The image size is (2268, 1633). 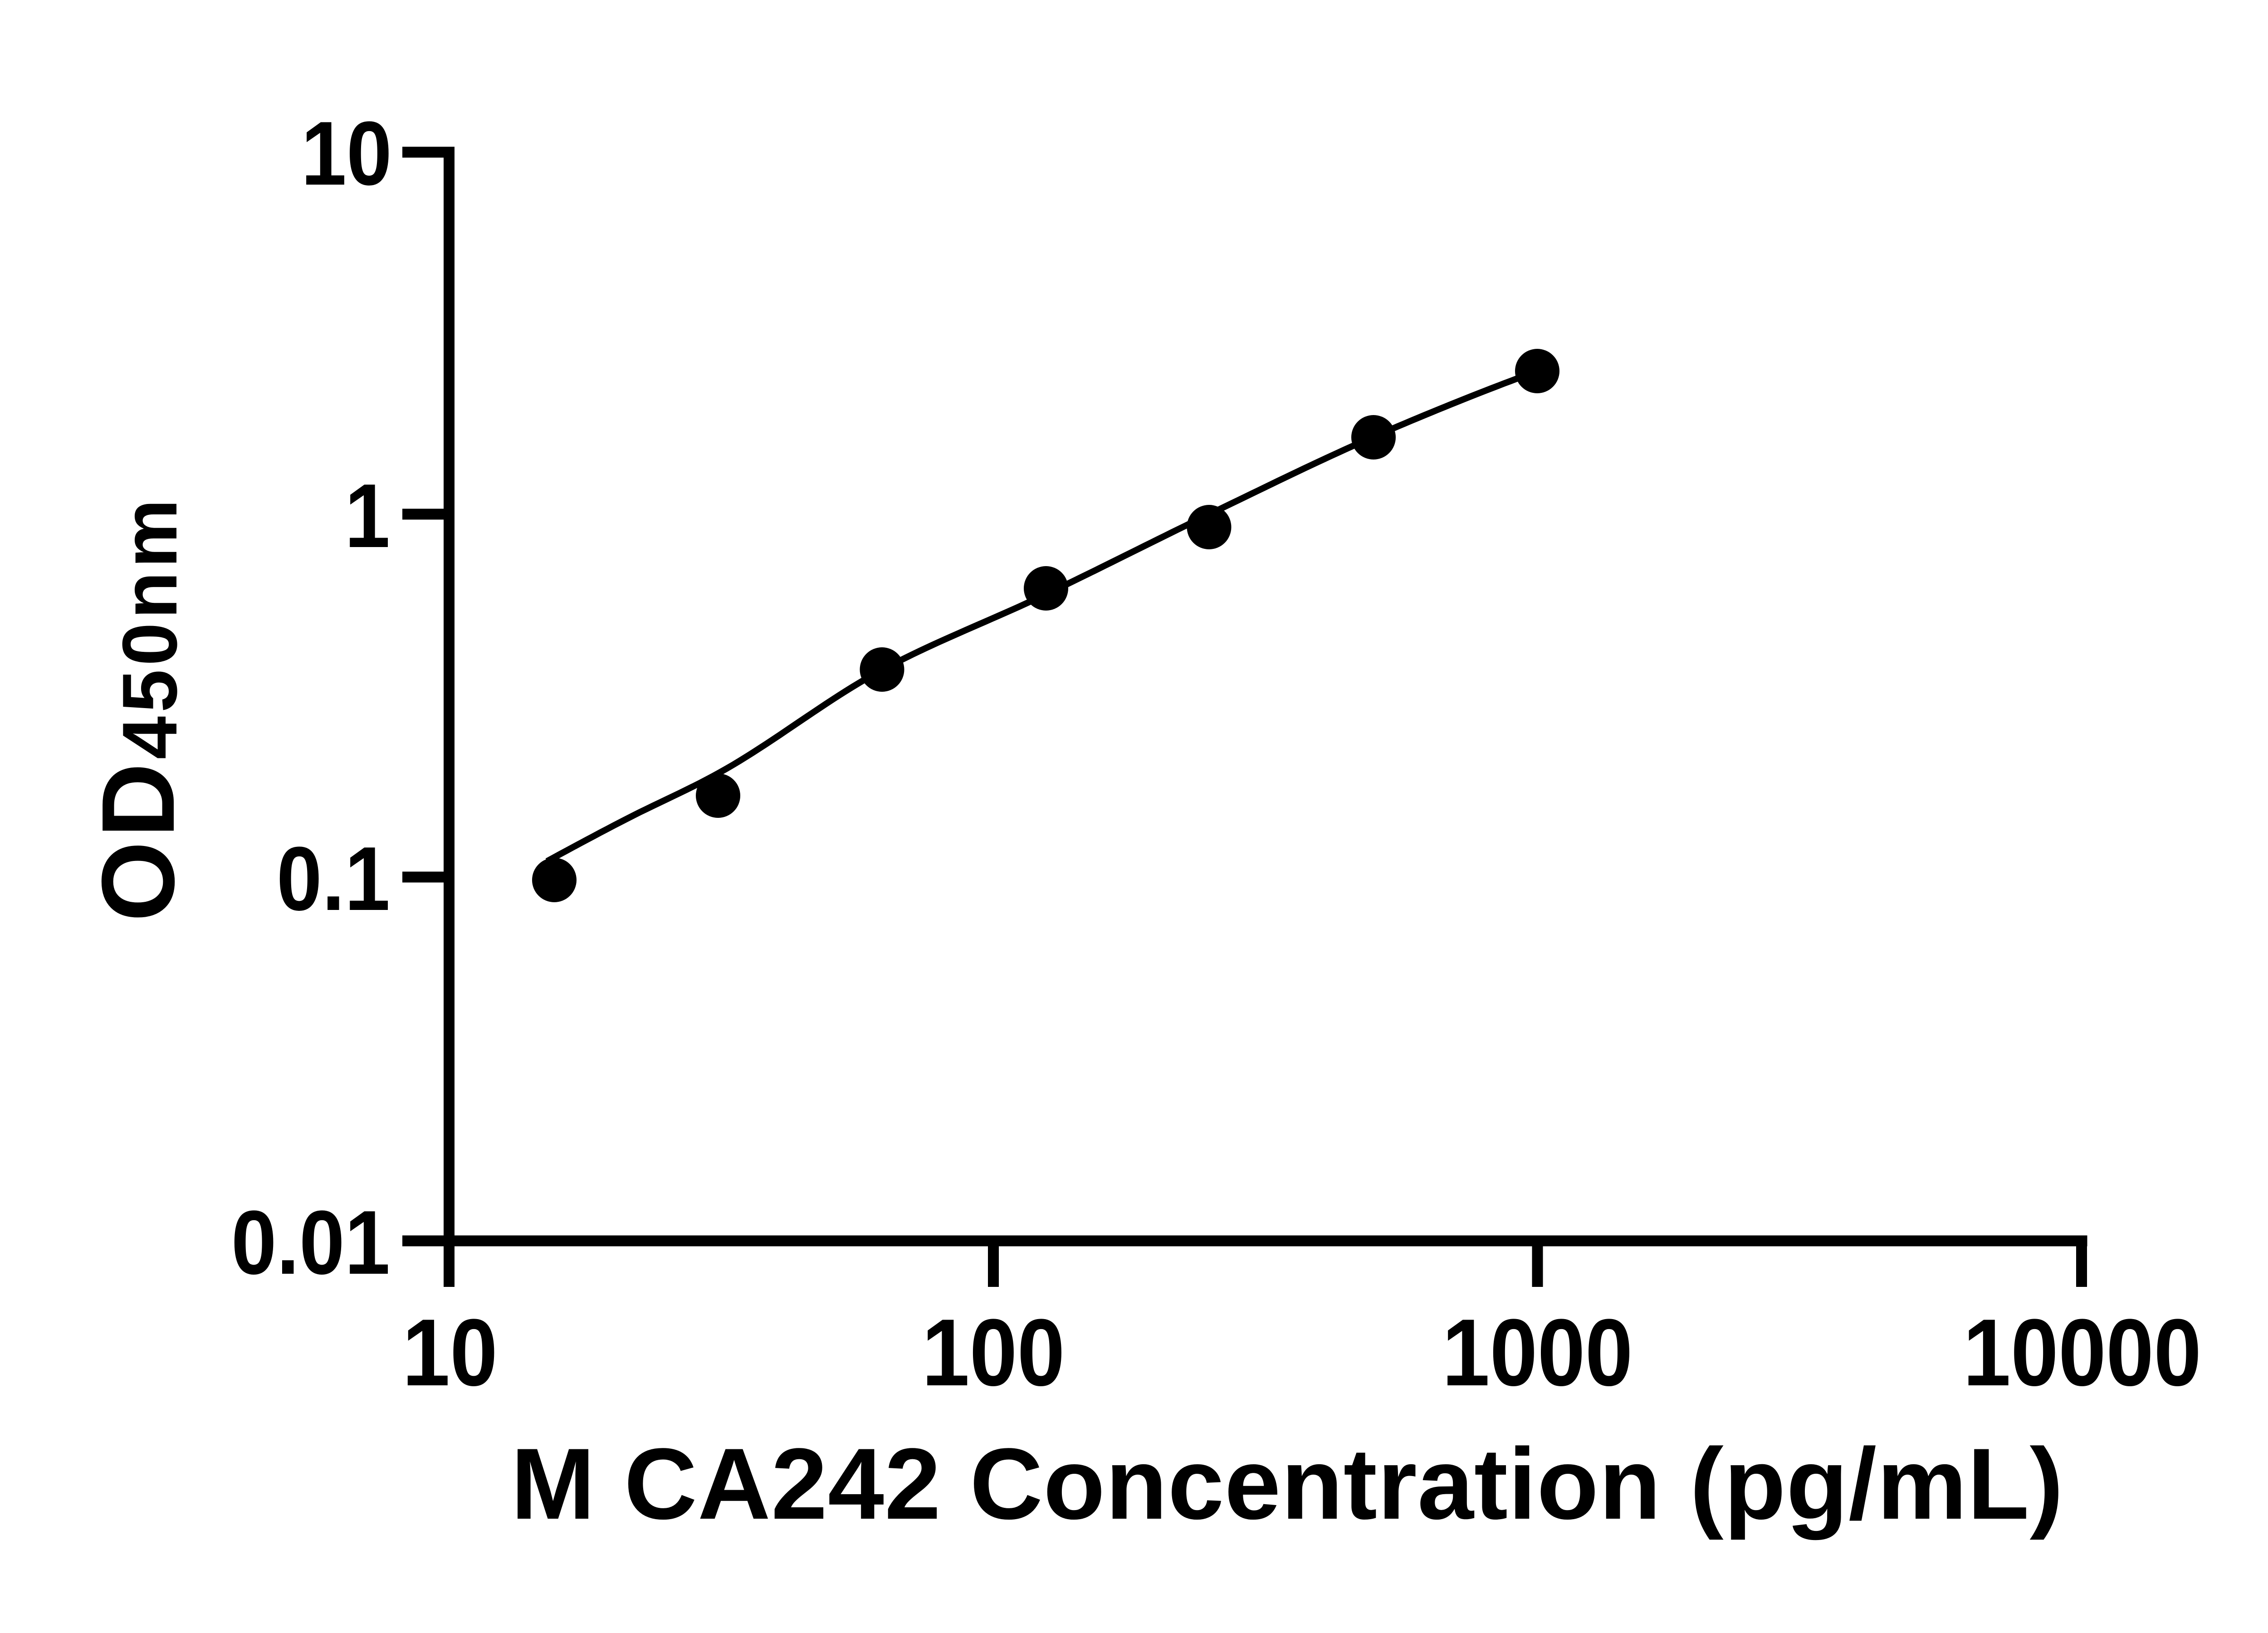 What do you see at coordinates (994, 1353) in the screenshot?
I see `svg-text: 100` at bounding box center [994, 1353].